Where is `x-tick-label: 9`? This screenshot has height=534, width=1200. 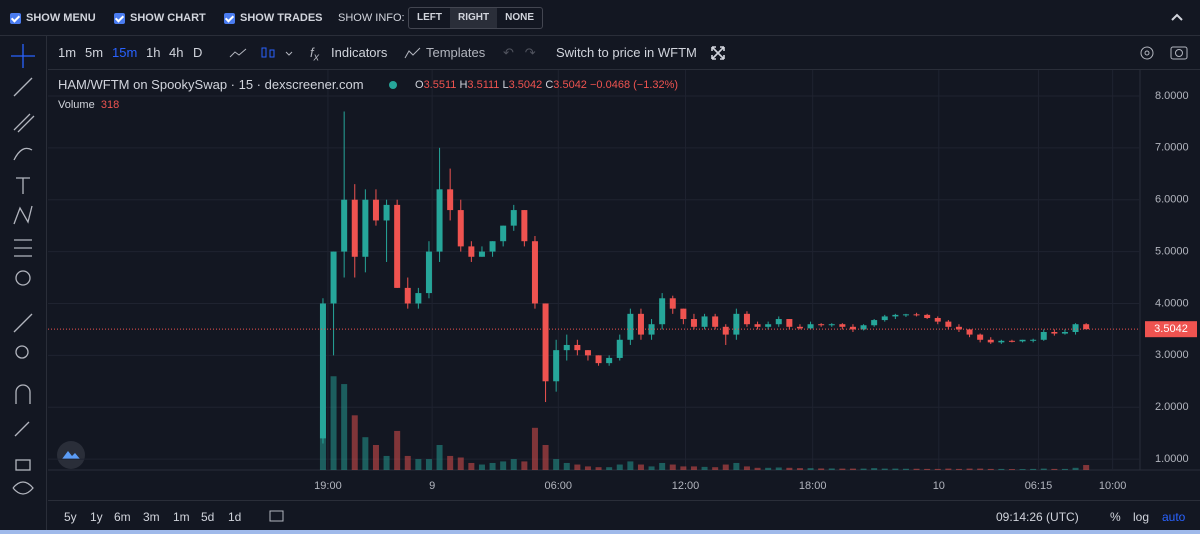 x-tick-label: 9 is located at coordinates (432, 486).